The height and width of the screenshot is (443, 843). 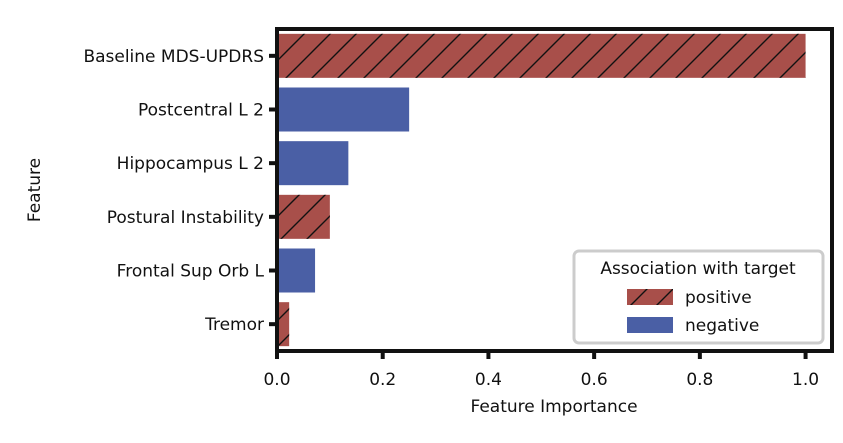 What do you see at coordinates (718, 298) in the screenshot?
I see `legend-label-positive: positive` at bounding box center [718, 298].